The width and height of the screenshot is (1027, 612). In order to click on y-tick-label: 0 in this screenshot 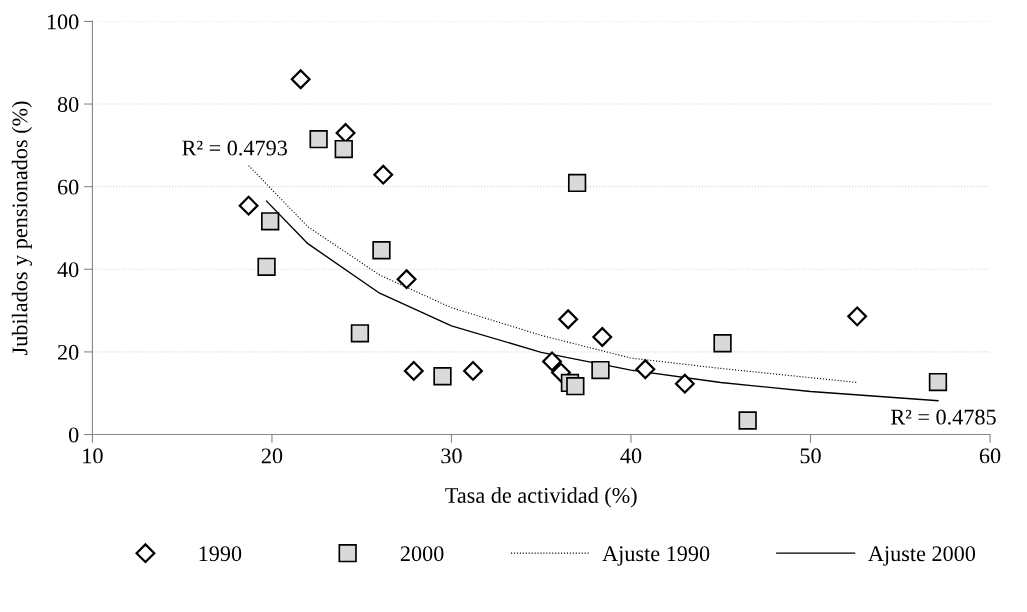, I will do `click(73, 435)`.